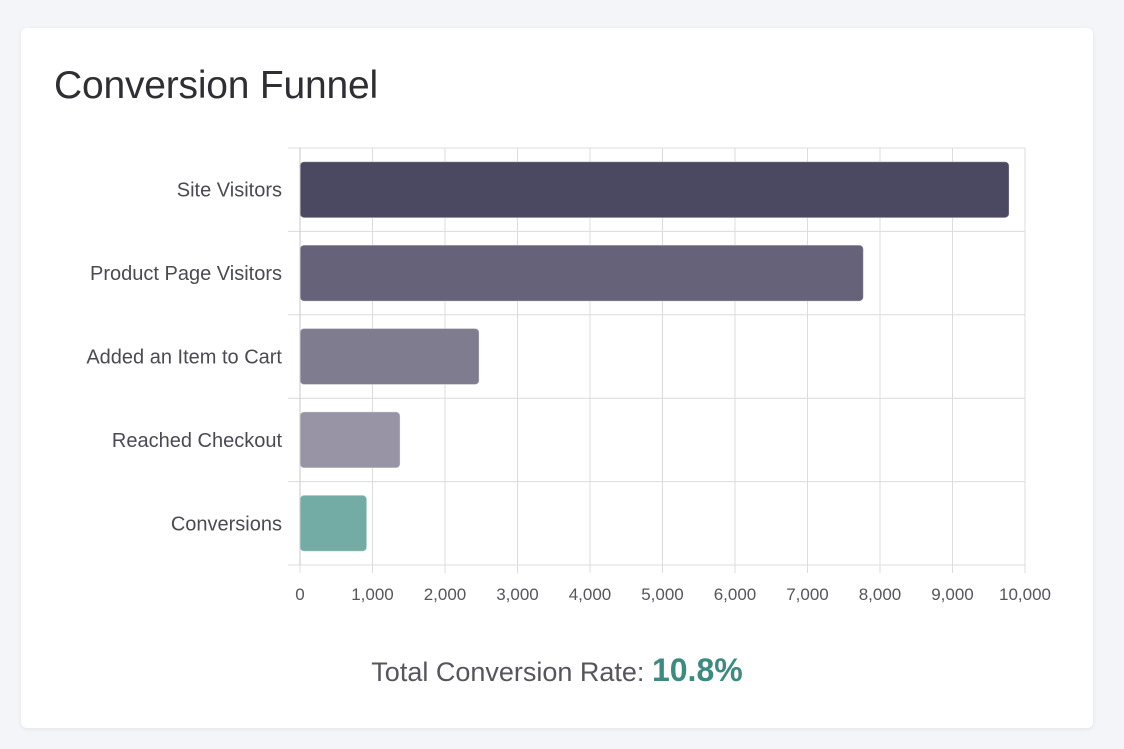 This screenshot has height=749, width=1124. I want to click on bar-added-an-item-to-cart, so click(389, 356).